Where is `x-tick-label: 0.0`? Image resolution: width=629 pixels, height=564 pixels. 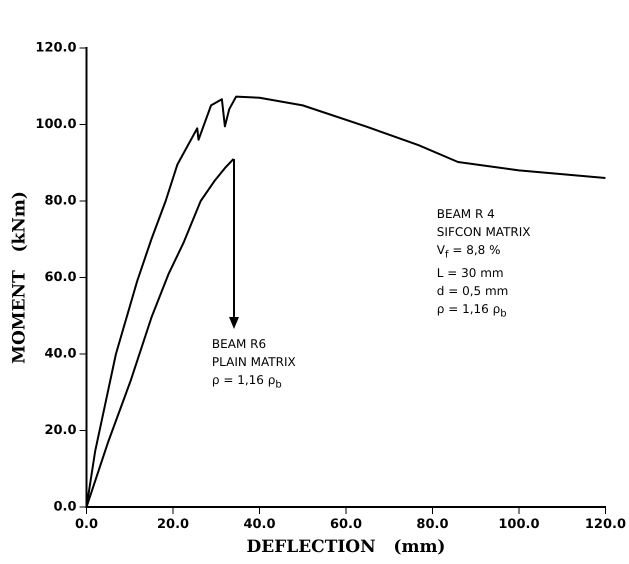
x-tick-label: 0.0 is located at coordinates (86, 524).